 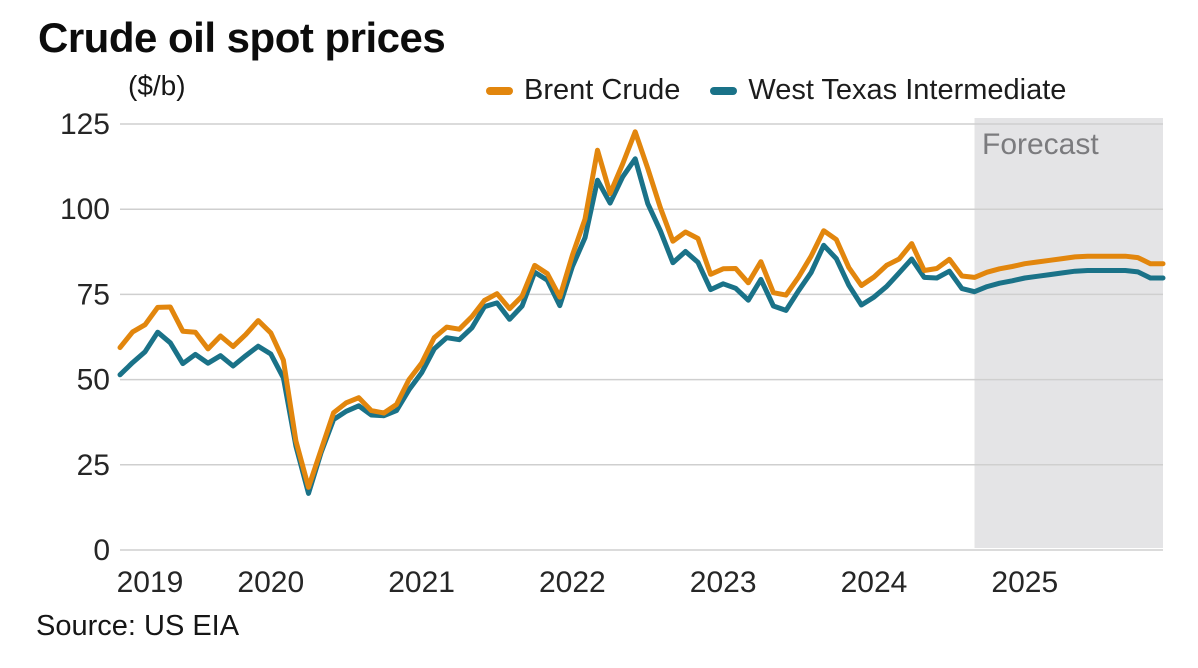 What do you see at coordinates (499, 90) in the screenshot?
I see `brent-line-swatch-icon` at bounding box center [499, 90].